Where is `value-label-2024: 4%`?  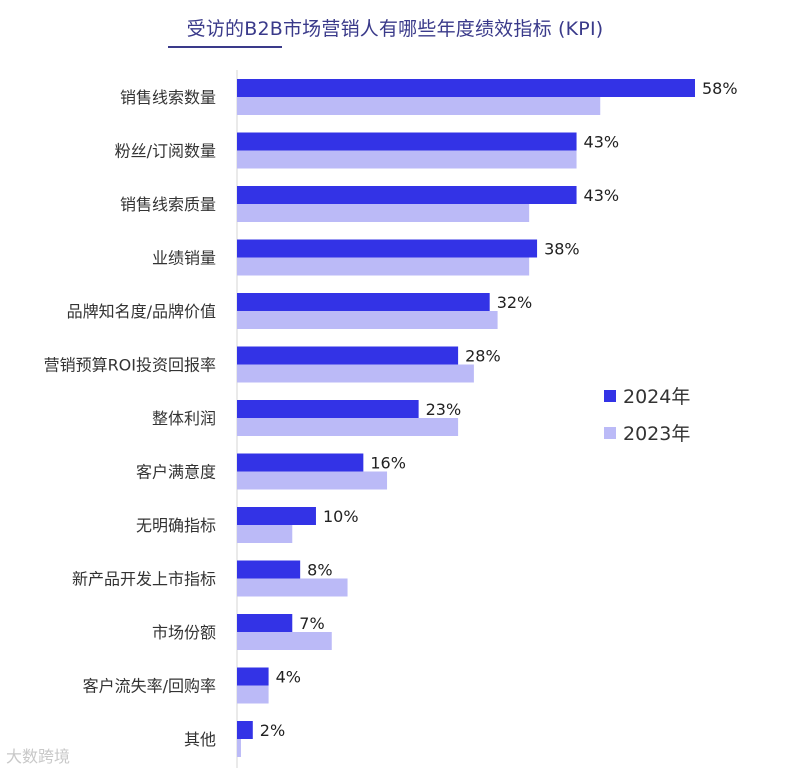
value-label-2024: 4% is located at coordinates (288, 677).